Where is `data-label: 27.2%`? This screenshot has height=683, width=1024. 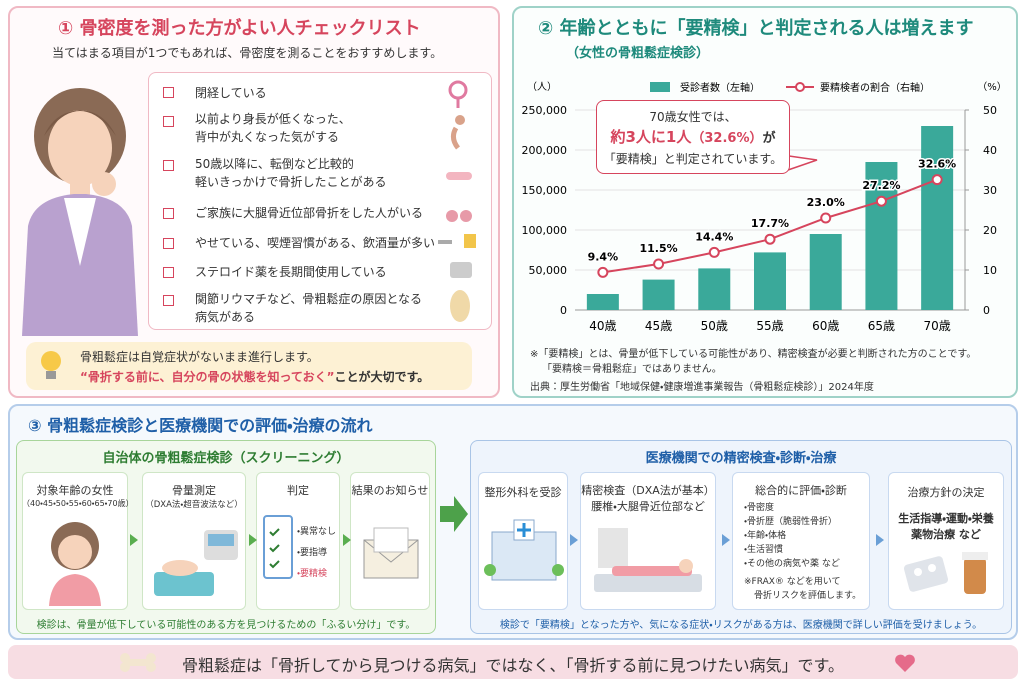
data-label: 27.2% is located at coordinates (881, 185).